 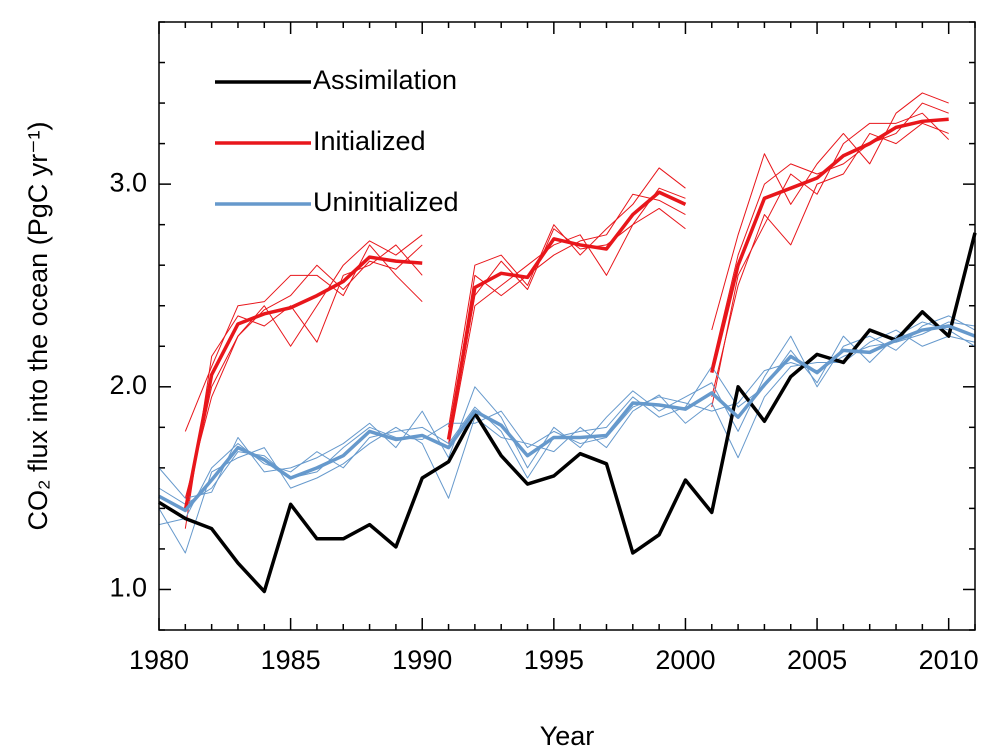 I want to click on legend-label: Assimilation, so click(x=385, y=80).